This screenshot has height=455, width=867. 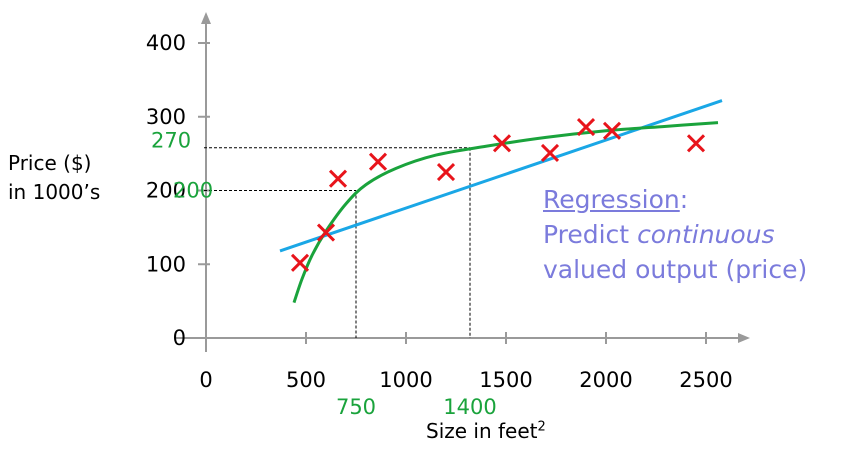 I want to click on annotation-line1: Regression:, so click(x=675, y=199).